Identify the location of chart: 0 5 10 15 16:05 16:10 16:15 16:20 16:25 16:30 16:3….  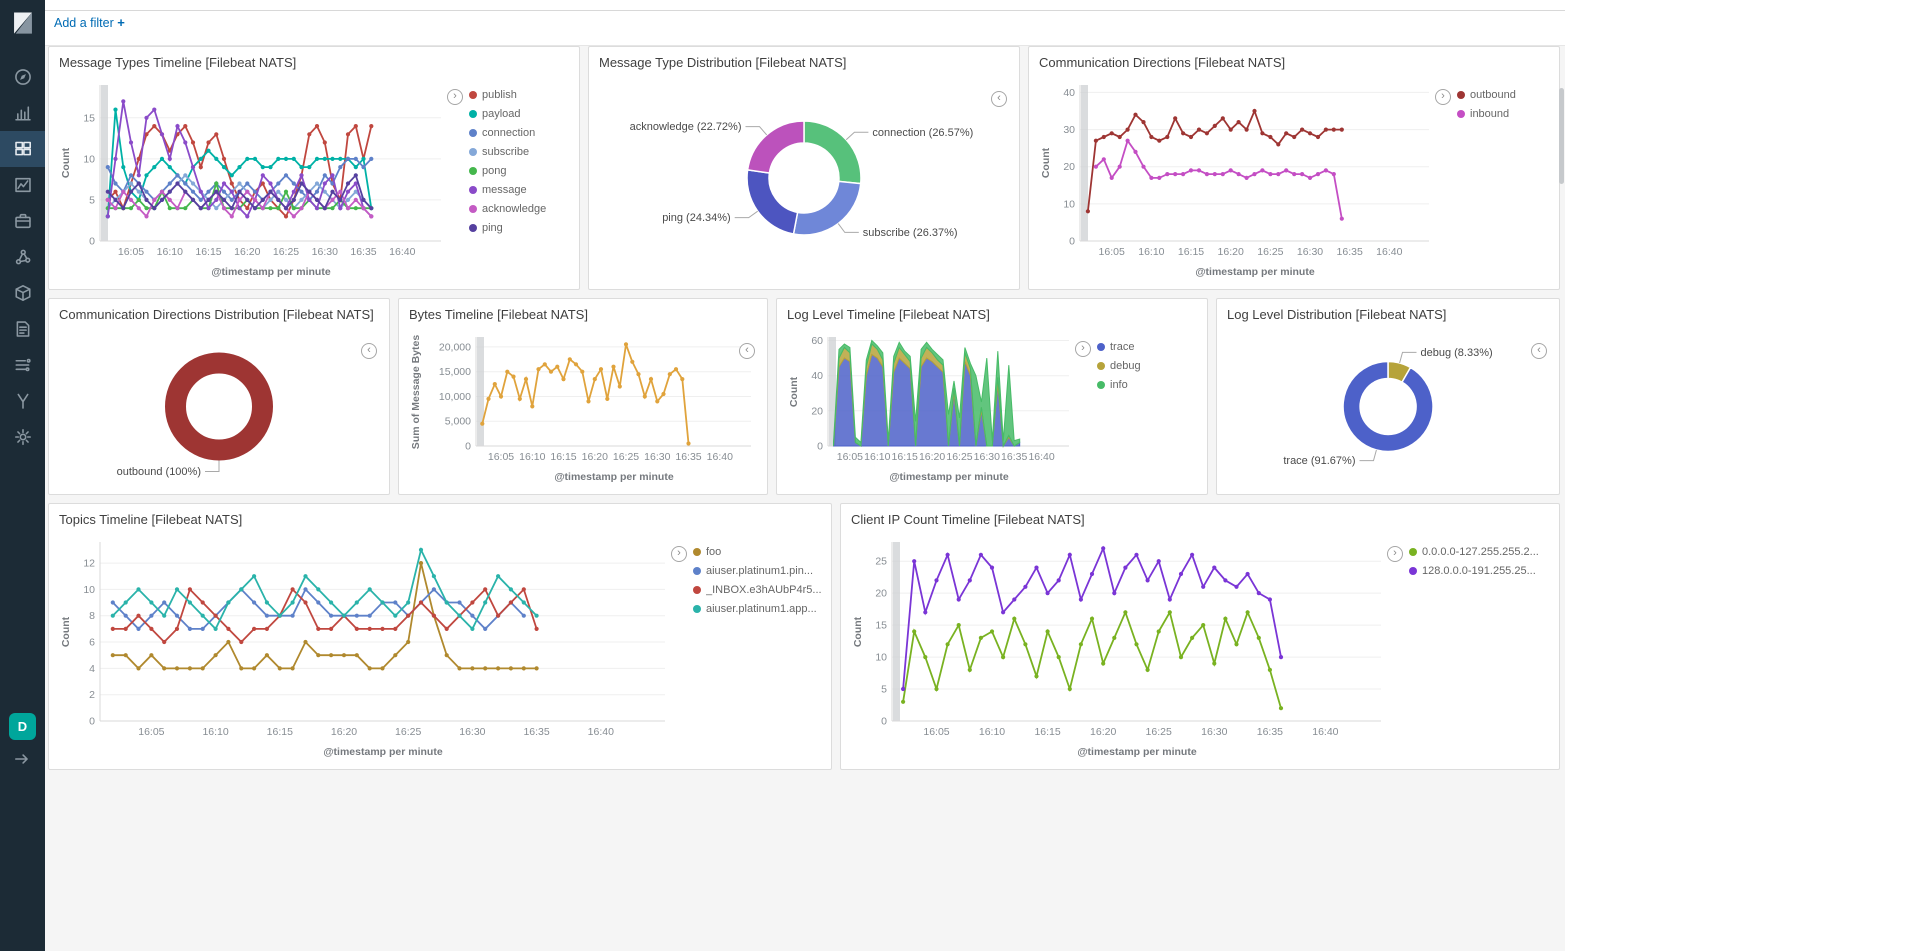
(253, 178).